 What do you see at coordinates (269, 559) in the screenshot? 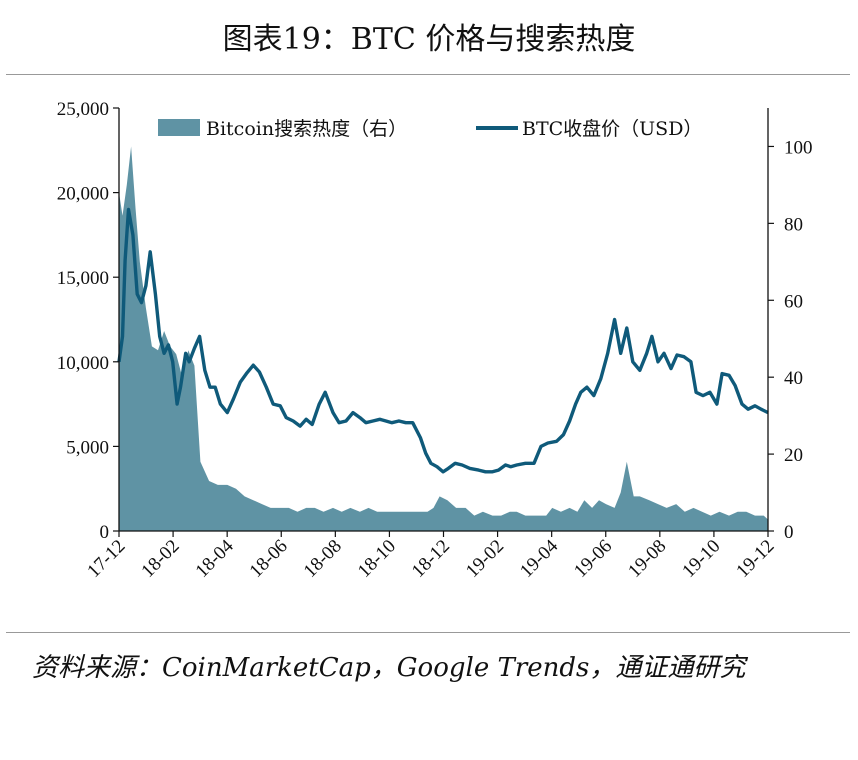
I see `x-tick-label: 18-06` at bounding box center [269, 559].